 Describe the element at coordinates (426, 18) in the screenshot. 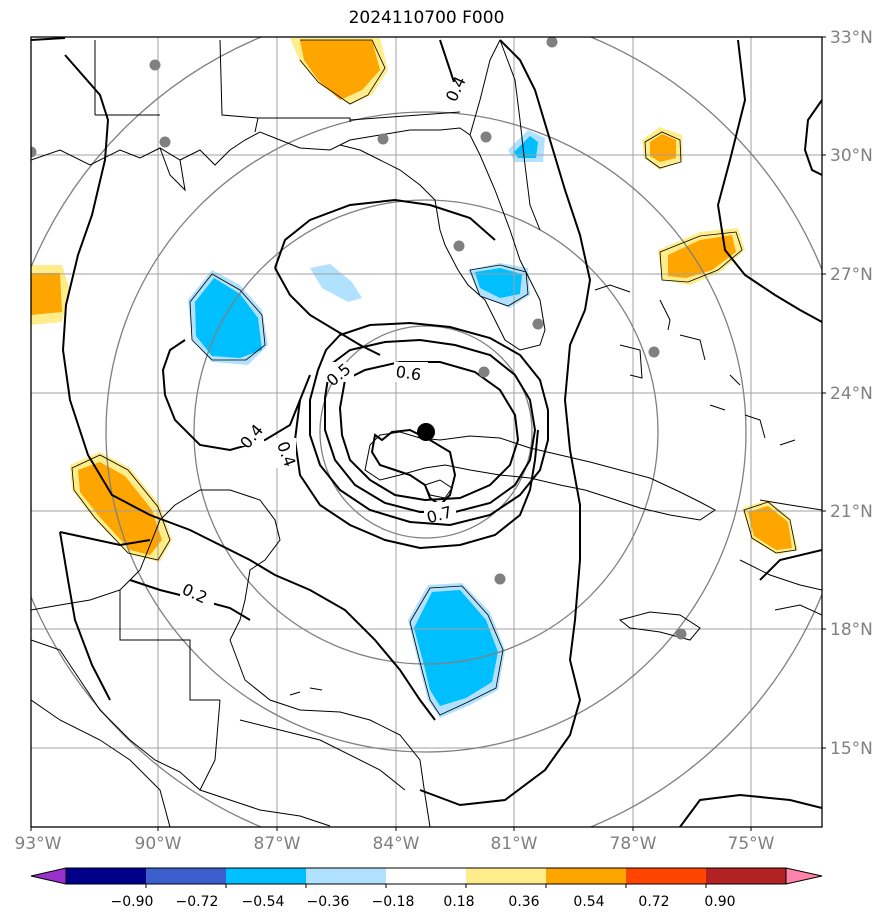

I see `map-title: 2024110700 F000` at that location.